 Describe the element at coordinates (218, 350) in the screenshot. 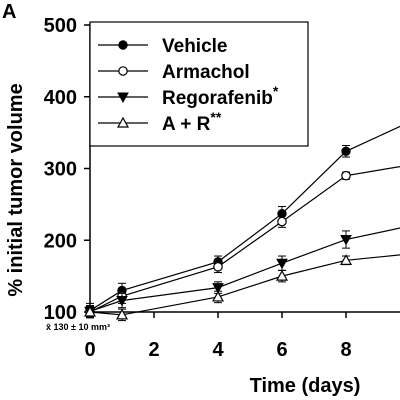

I see `x-tick-label: 4` at that location.